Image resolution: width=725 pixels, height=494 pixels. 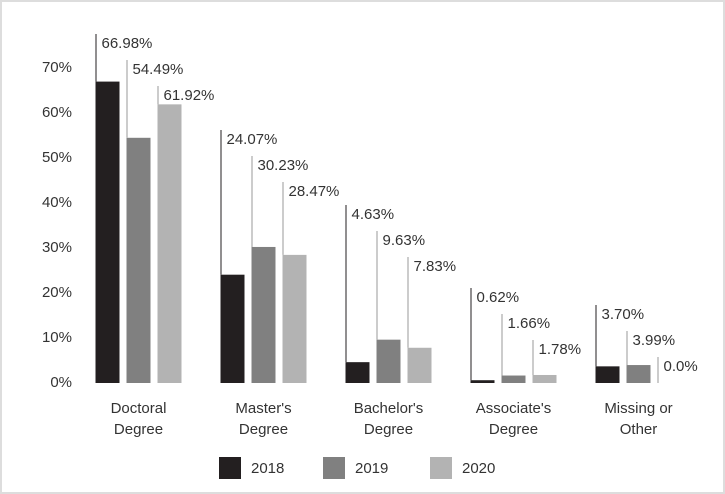 What do you see at coordinates (314, 191) in the screenshot?
I see `value-label: 28.47%` at bounding box center [314, 191].